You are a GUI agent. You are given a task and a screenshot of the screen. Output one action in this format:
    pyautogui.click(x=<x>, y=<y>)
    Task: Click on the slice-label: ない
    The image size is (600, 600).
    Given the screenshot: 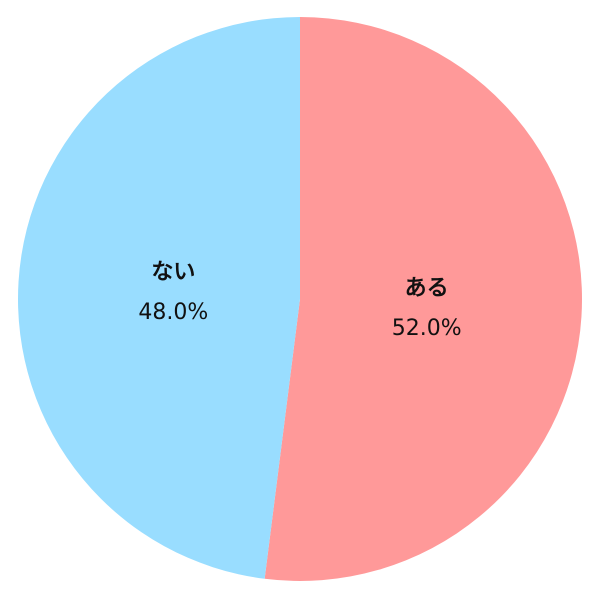 What is the action you would take?
    pyautogui.click(x=173, y=272)
    